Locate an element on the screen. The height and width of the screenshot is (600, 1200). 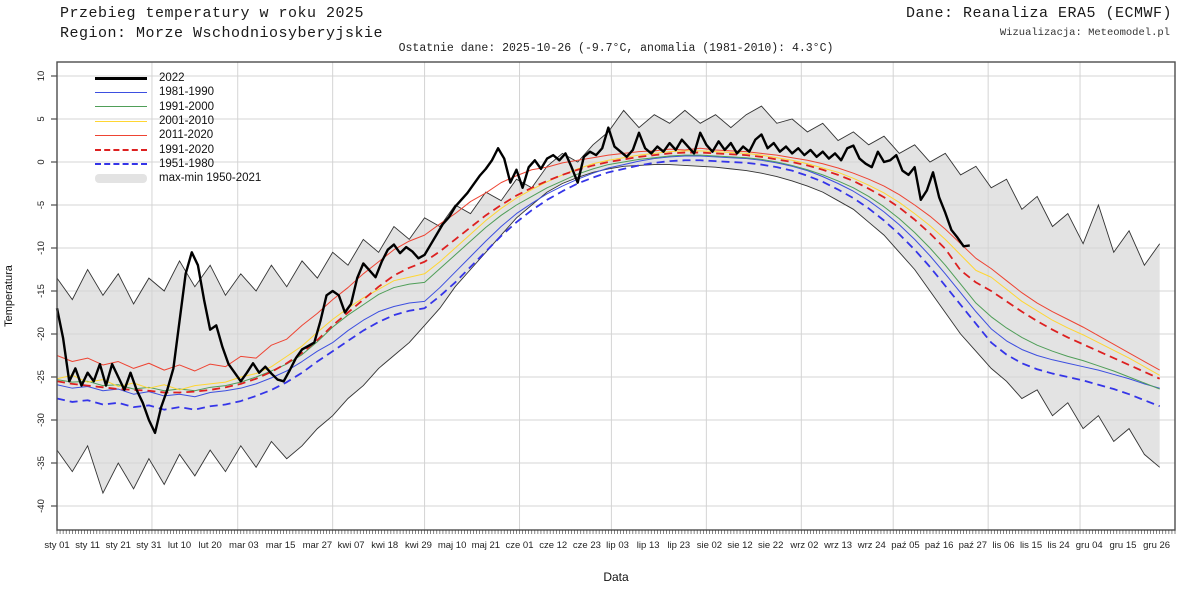
x-tick-label: lut 20 is located at coordinates (210, 545).